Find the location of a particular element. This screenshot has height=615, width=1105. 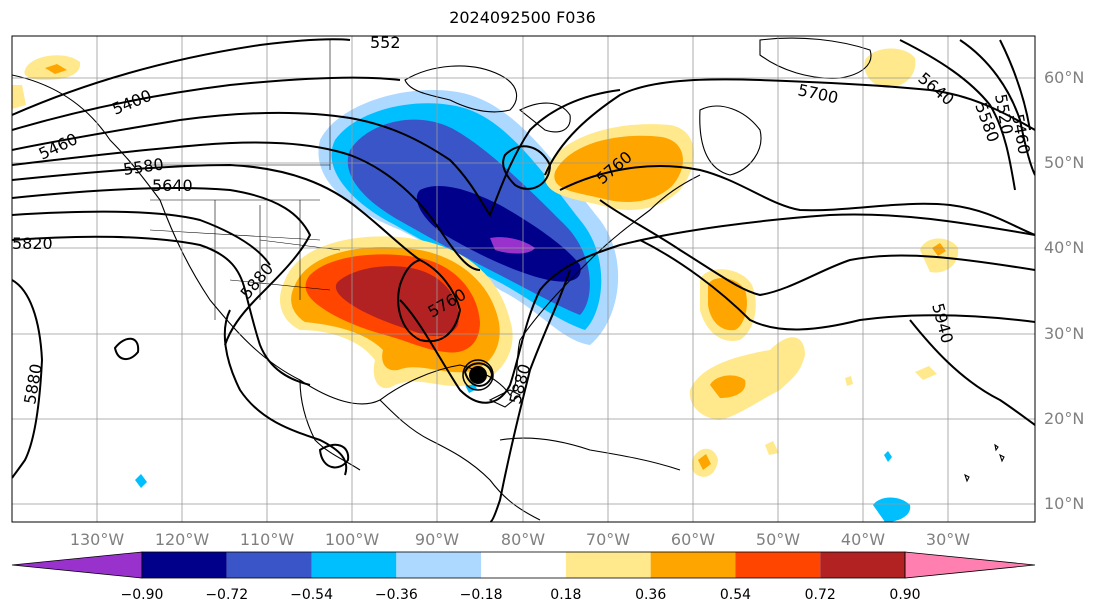

colorbar-tick-label: −0.72 is located at coordinates (227, 595).